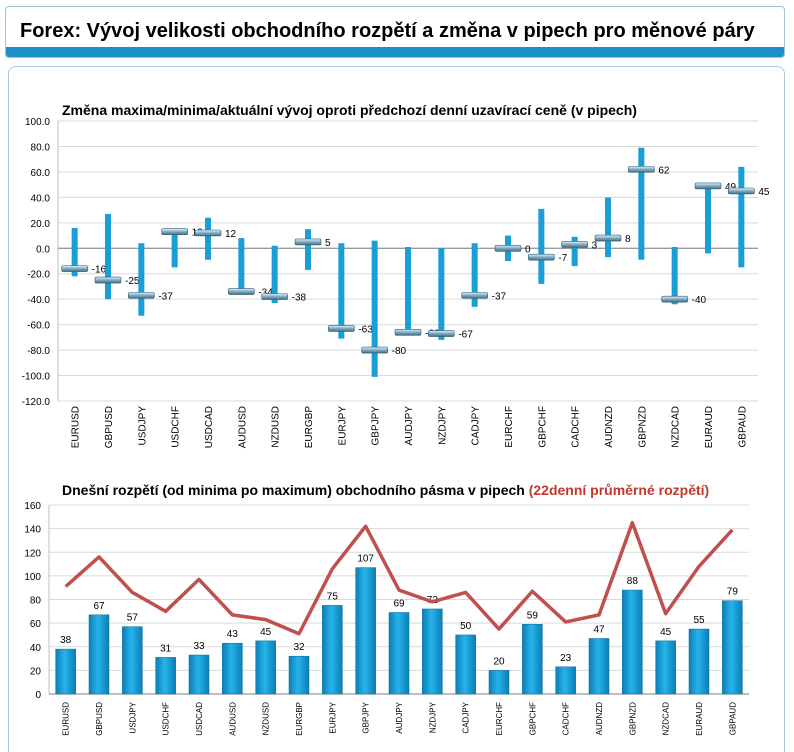 The image size is (794, 752). Describe the element at coordinates (166, 648) in the screenshot. I see `value-label: 31` at that location.